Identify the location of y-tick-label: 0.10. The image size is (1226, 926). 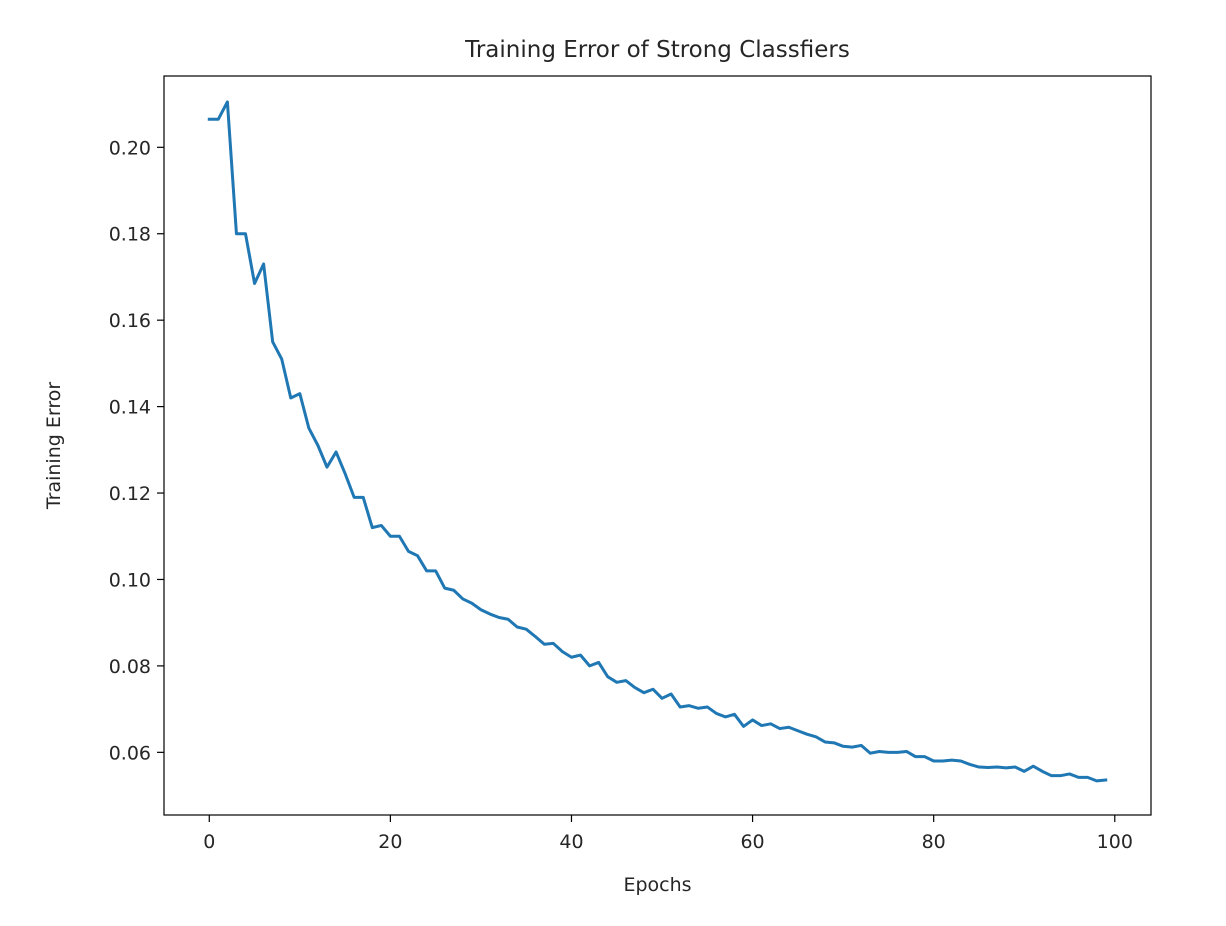
(130, 580).